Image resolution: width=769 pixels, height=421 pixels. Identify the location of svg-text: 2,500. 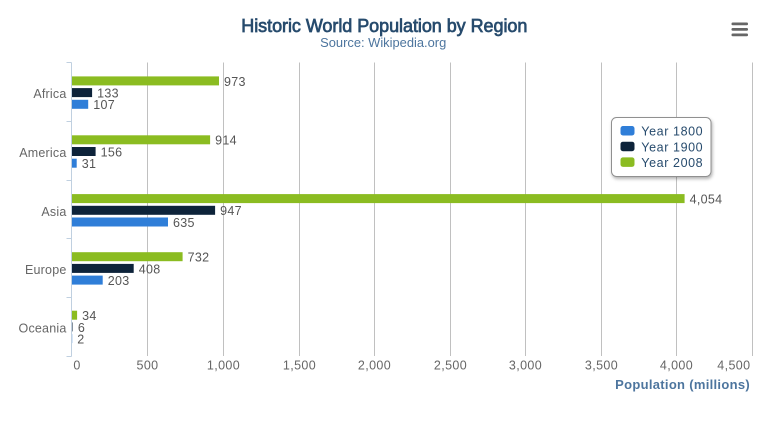
(450, 366).